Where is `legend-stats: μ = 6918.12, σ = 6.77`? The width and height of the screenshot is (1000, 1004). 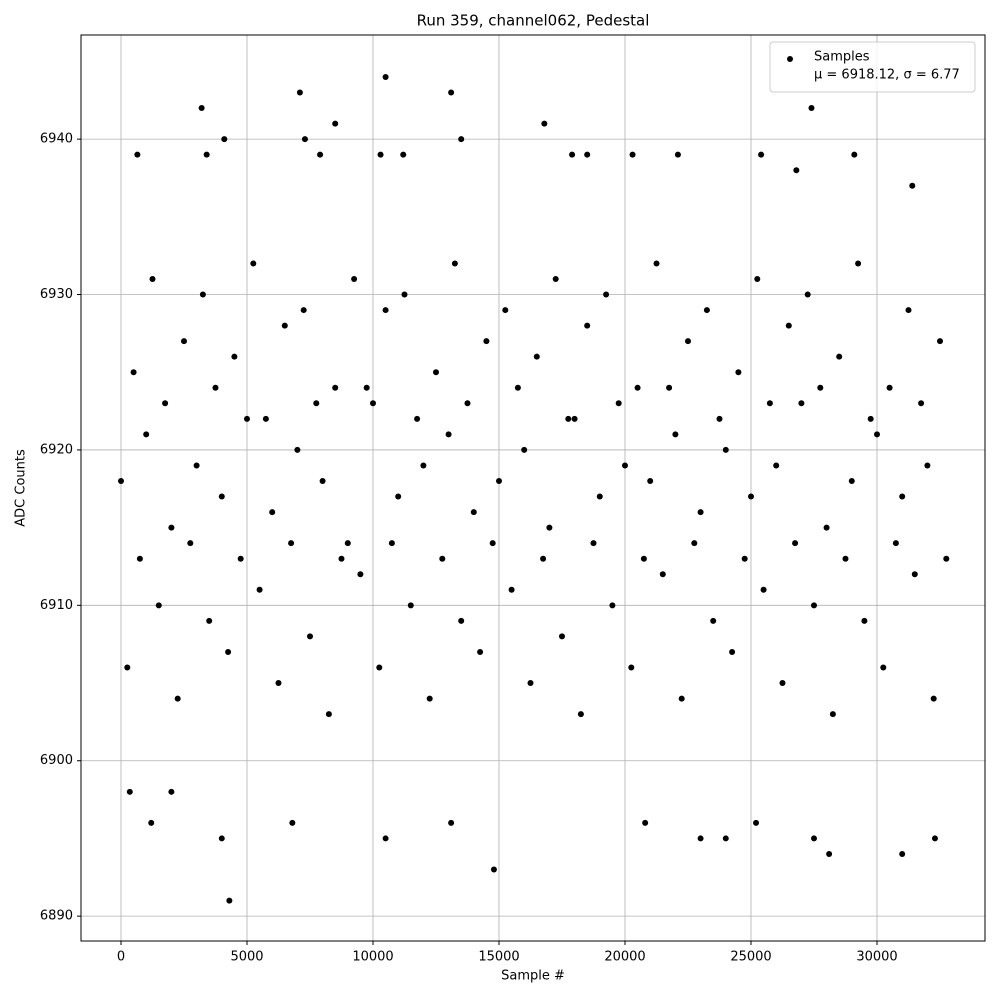
legend-stats: μ = 6918.12, σ = 6.77 is located at coordinates (887, 75).